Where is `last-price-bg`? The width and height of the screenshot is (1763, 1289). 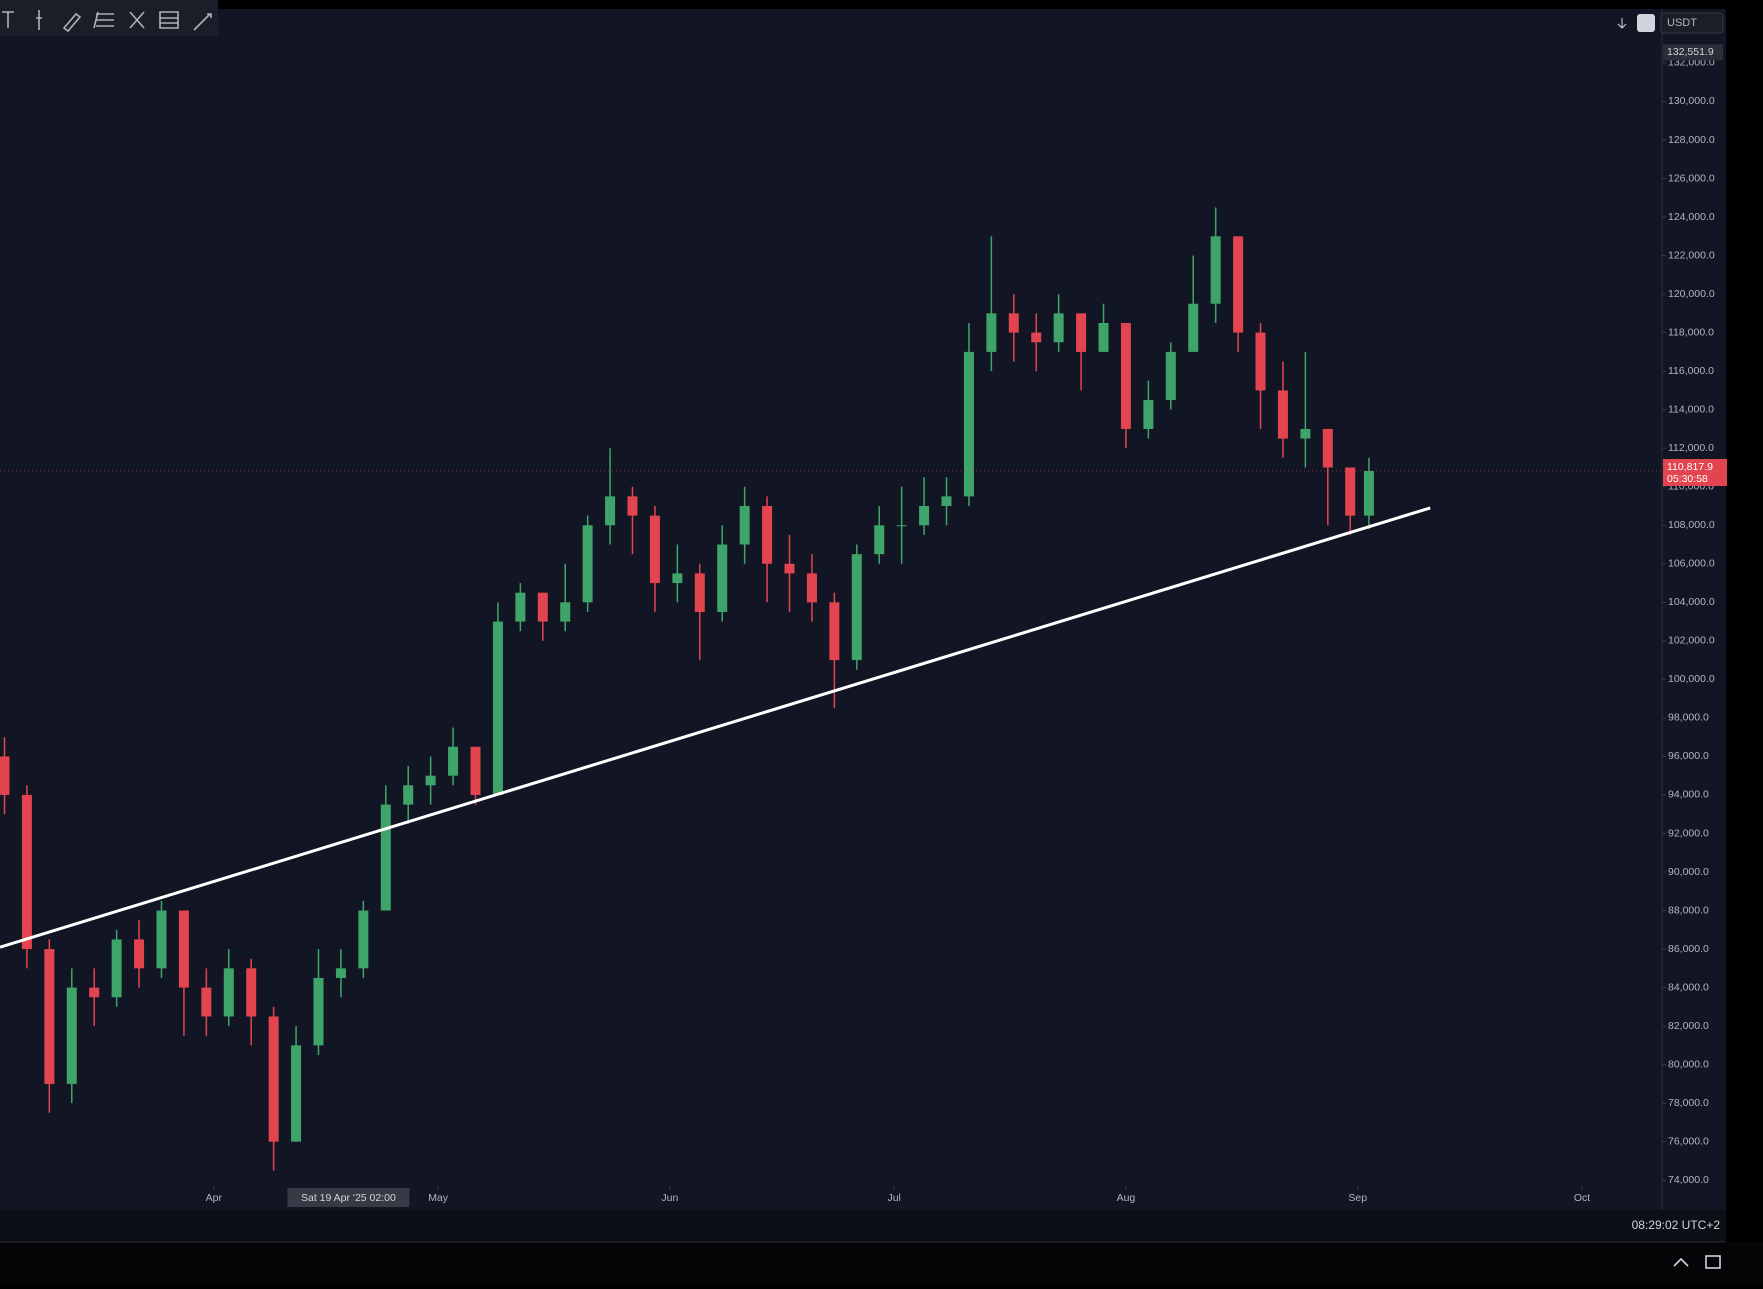 last-price-bg is located at coordinates (1695, 472).